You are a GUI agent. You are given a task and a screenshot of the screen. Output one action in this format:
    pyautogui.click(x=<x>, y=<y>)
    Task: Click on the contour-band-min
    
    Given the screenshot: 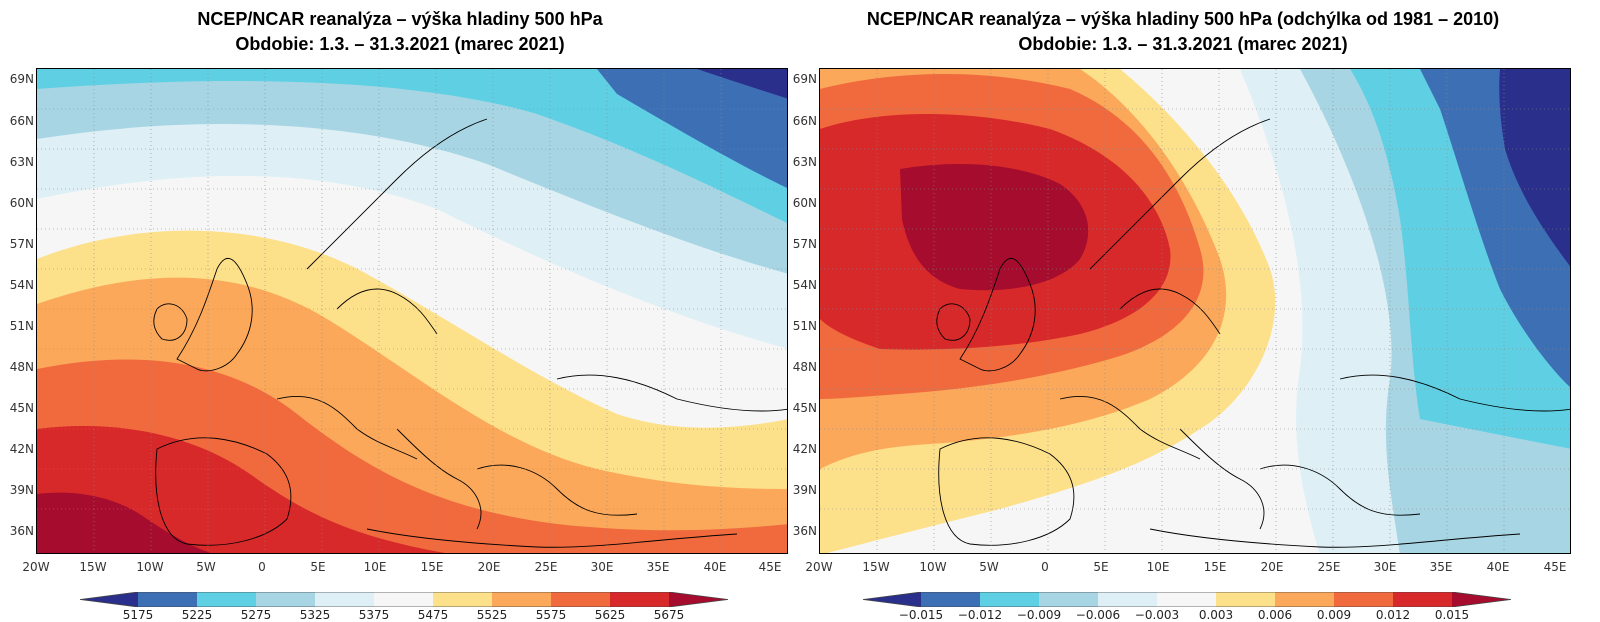 What is the action you would take?
    pyautogui.click(x=742, y=84)
    